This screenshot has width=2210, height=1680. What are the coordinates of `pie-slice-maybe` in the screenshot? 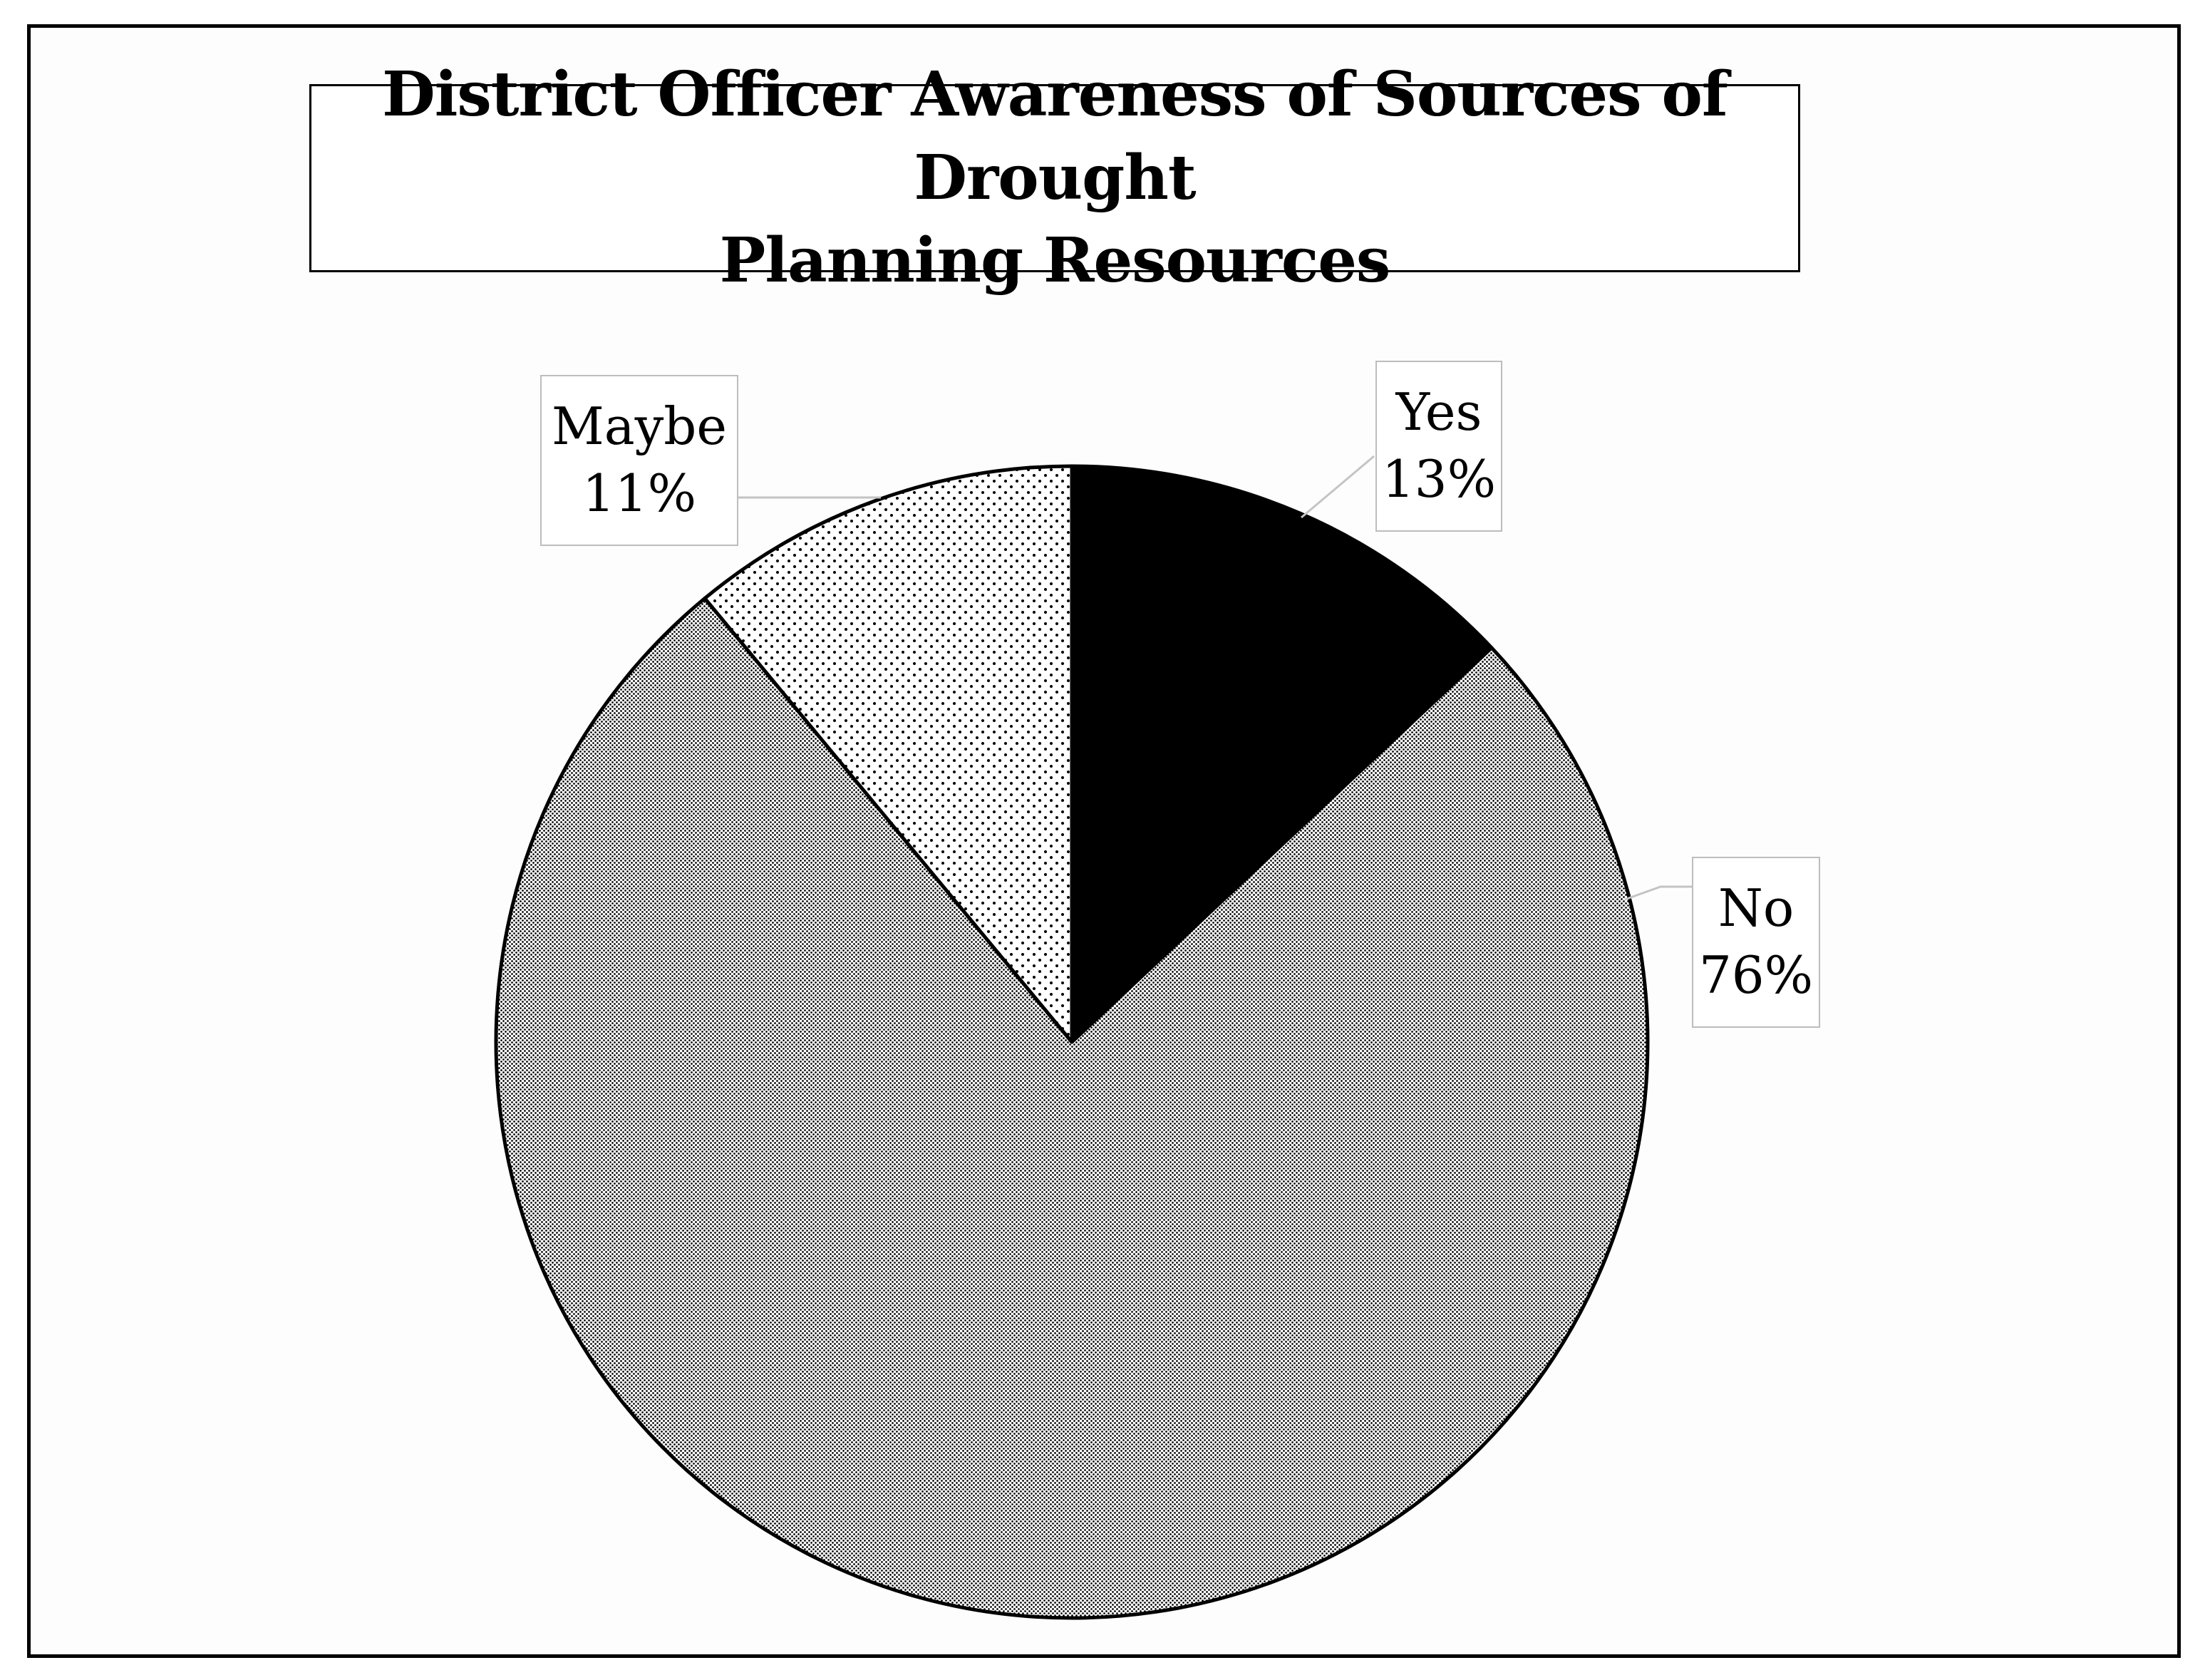 It's located at (888, 754).